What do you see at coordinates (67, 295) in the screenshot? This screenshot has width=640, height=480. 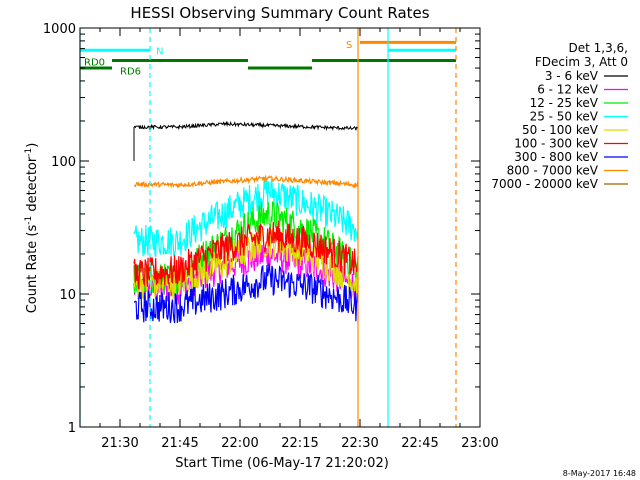 I see `y-tick-label: 10` at bounding box center [67, 295].